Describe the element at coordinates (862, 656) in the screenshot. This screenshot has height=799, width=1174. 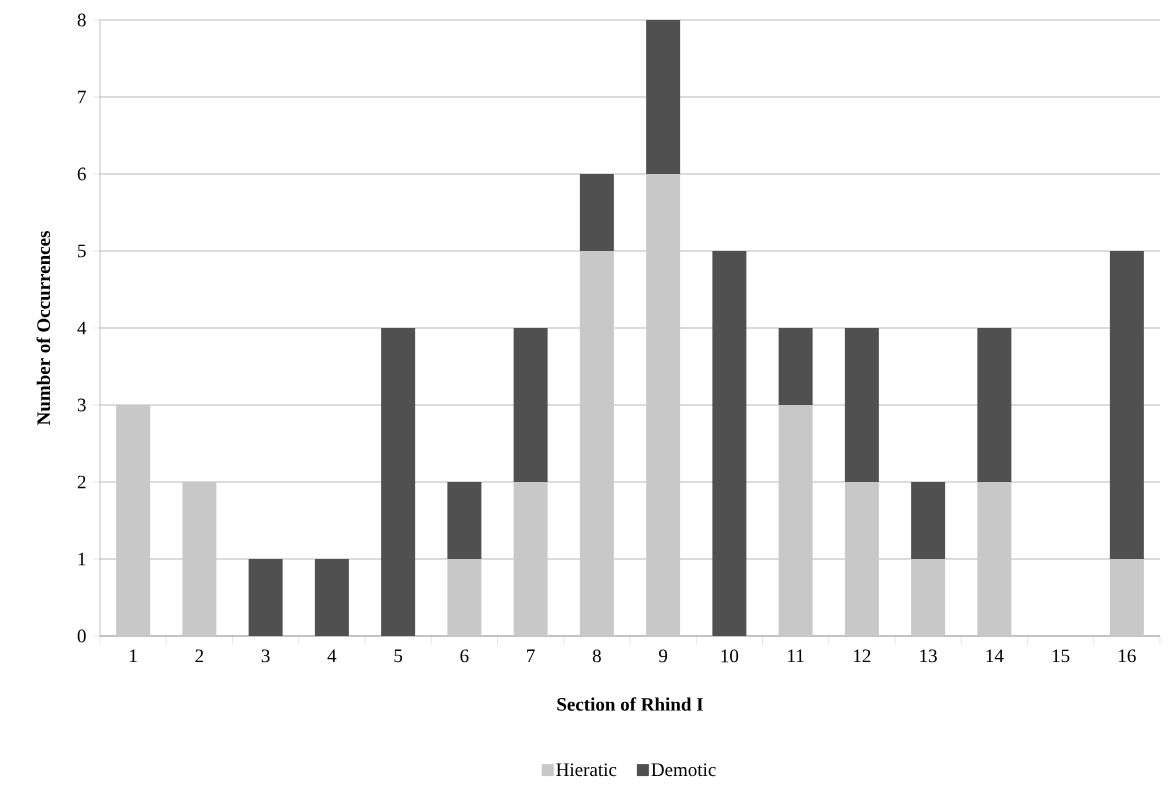
I see `x-tick-label: 12` at that location.